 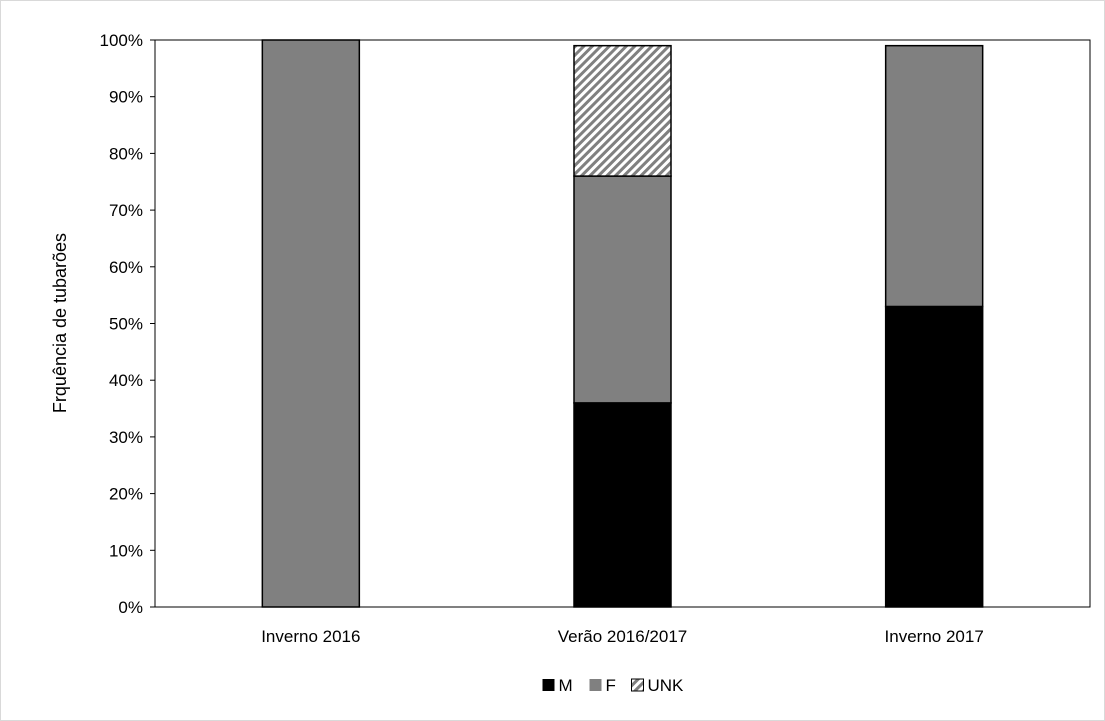 What do you see at coordinates (126, 494) in the screenshot?
I see `y-tick-label: 20%` at bounding box center [126, 494].